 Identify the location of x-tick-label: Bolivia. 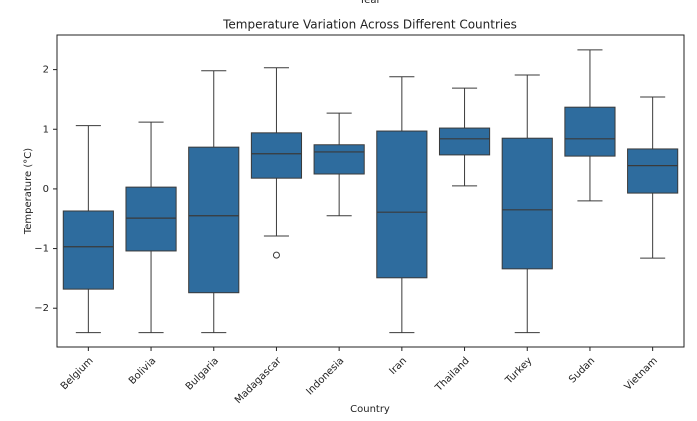
(142, 370).